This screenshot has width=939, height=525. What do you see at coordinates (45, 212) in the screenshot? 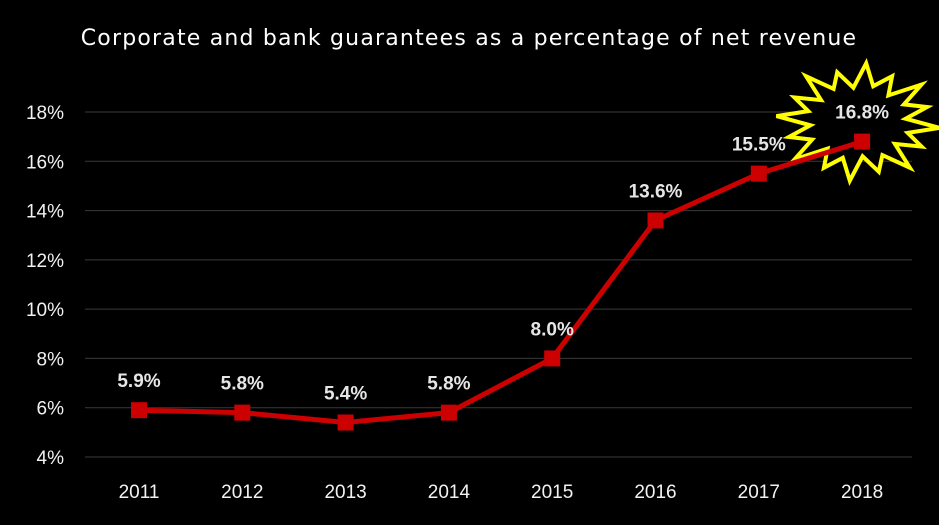
I see `y-tick-label: 14%` at bounding box center [45, 212].